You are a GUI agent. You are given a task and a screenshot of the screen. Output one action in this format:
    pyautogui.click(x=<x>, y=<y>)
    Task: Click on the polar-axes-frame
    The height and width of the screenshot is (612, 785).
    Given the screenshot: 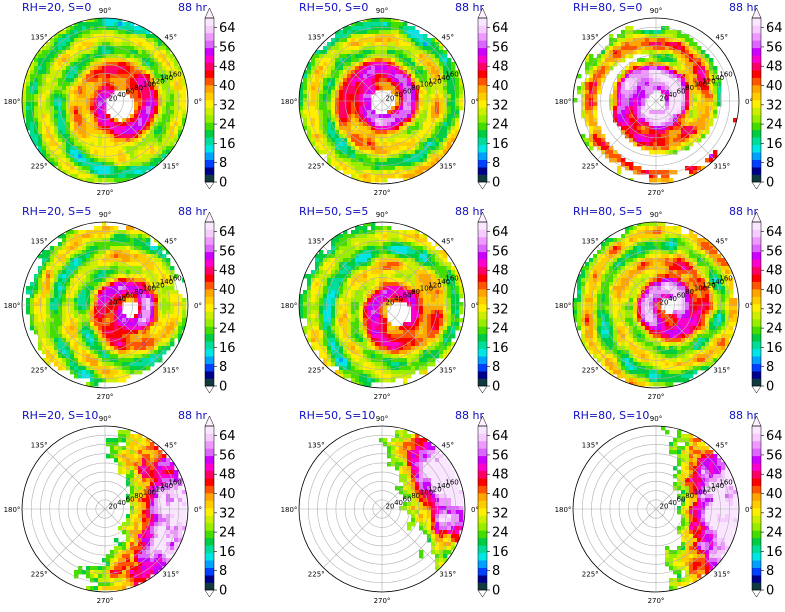 What is the action you would take?
    pyautogui.click(x=656, y=101)
    